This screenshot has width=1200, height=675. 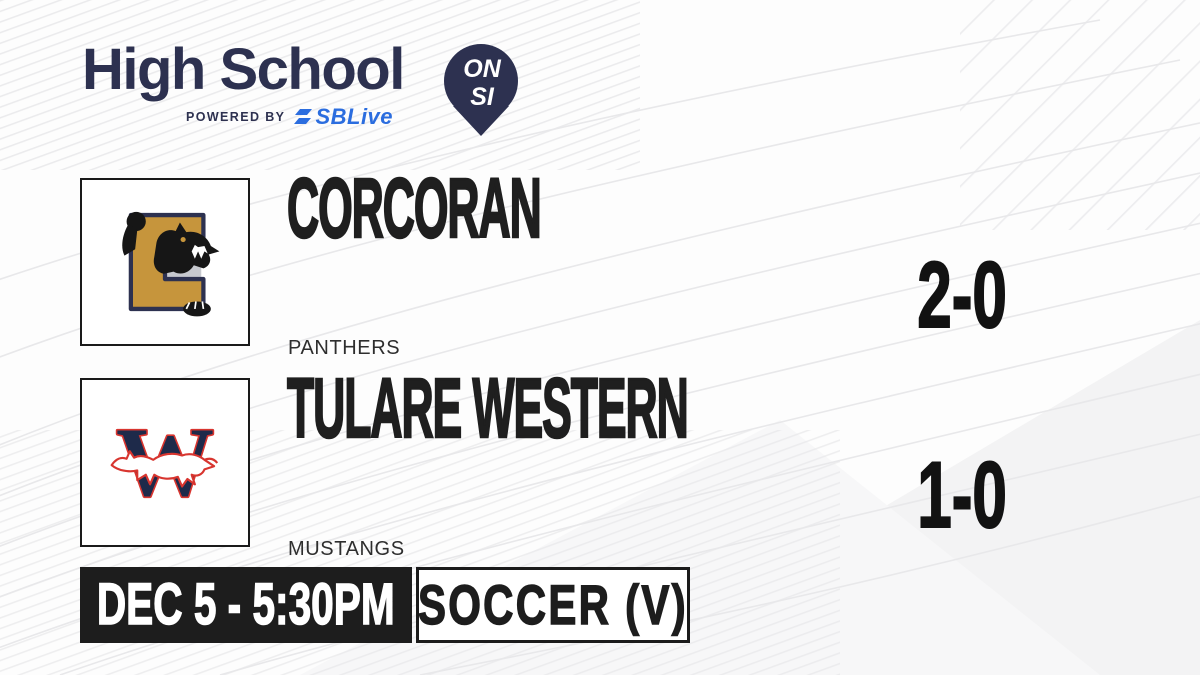 What do you see at coordinates (346, 549) in the screenshot?
I see `team2-mascot: MUSTANGS` at bounding box center [346, 549].